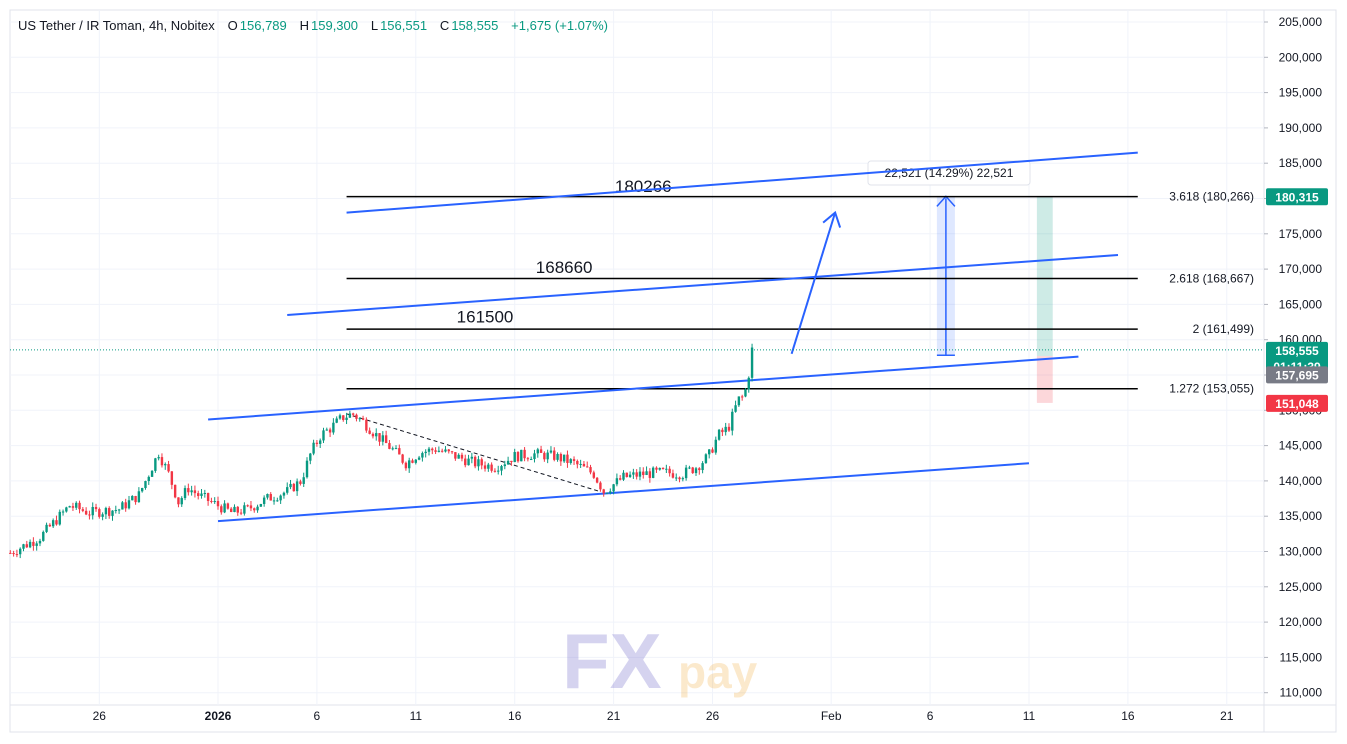 This screenshot has height=744, width=1347. Describe the element at coordinates (263, 25) in the screenshot. I see `open-value: 156,789` at that location.